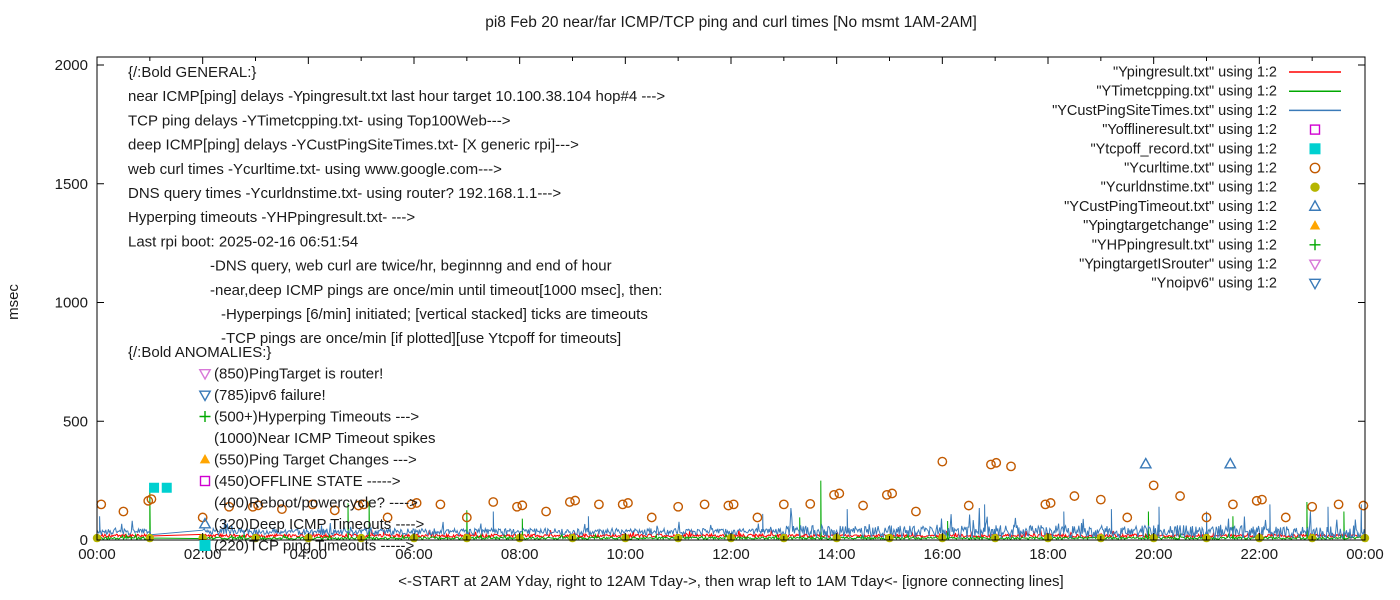 The height and width of the screenshot is (600, 1400). What do you see at coordinates (1180, 226) in the screenshot?
I see `legend-label: "Ypingtargetchange" using 1:2` at bounding box center [1180, 226].